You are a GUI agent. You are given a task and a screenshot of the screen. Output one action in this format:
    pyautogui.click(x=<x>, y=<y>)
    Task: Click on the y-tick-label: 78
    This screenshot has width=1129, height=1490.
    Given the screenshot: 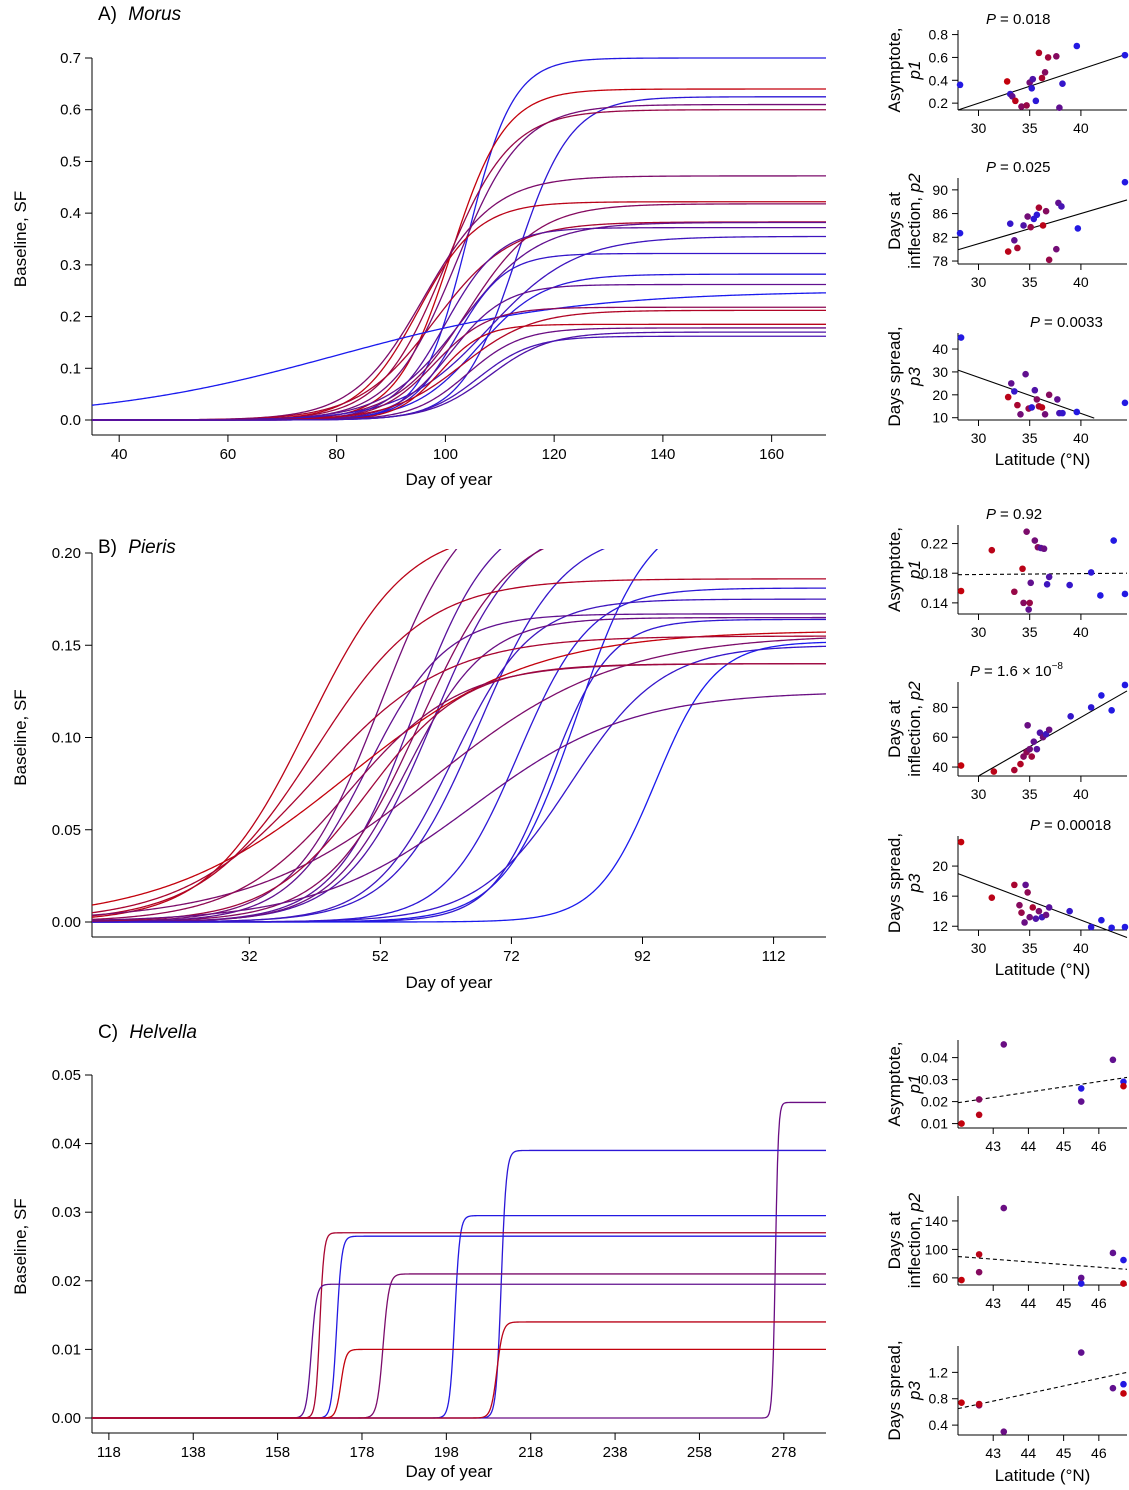 What is the action you would take?
    pyautogui.click(x=940, y=261)
    